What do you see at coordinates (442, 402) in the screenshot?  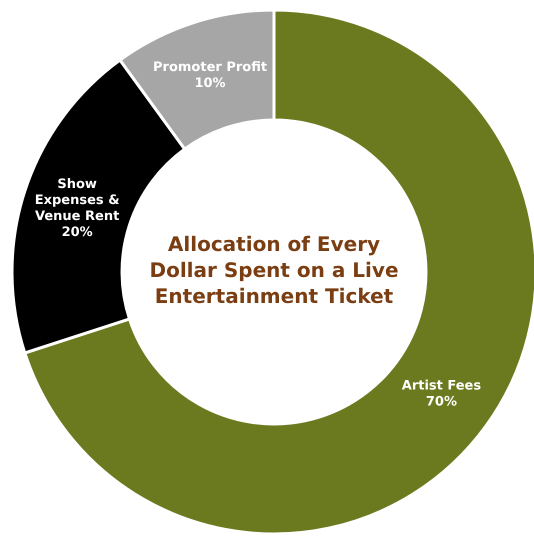 I see `data-label: 70%` at bounding box center [442, 402].